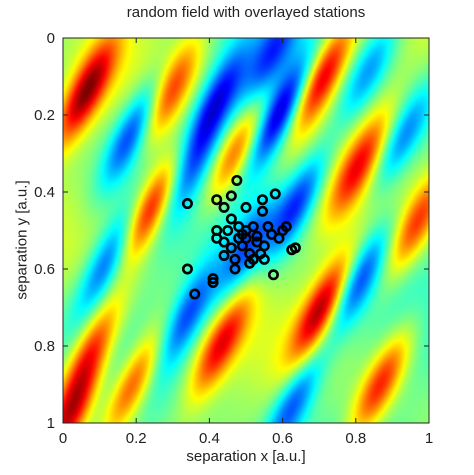  I want to click on x-tick-label: 0, so click(63, 438).